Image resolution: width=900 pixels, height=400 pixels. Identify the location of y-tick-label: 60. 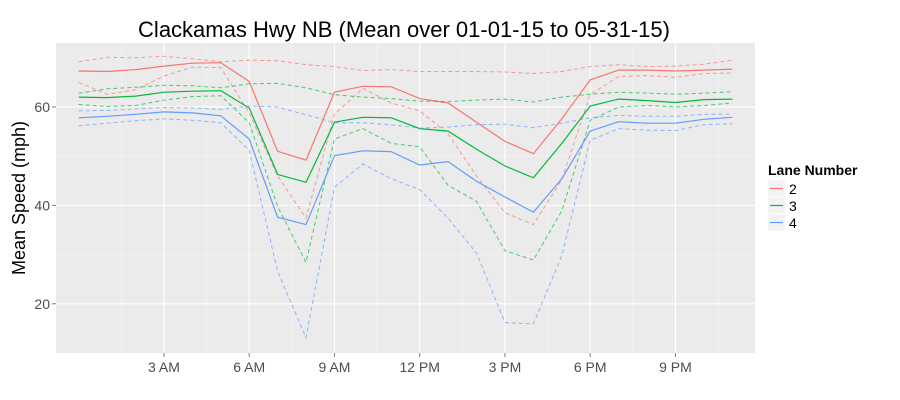
(42, 107).